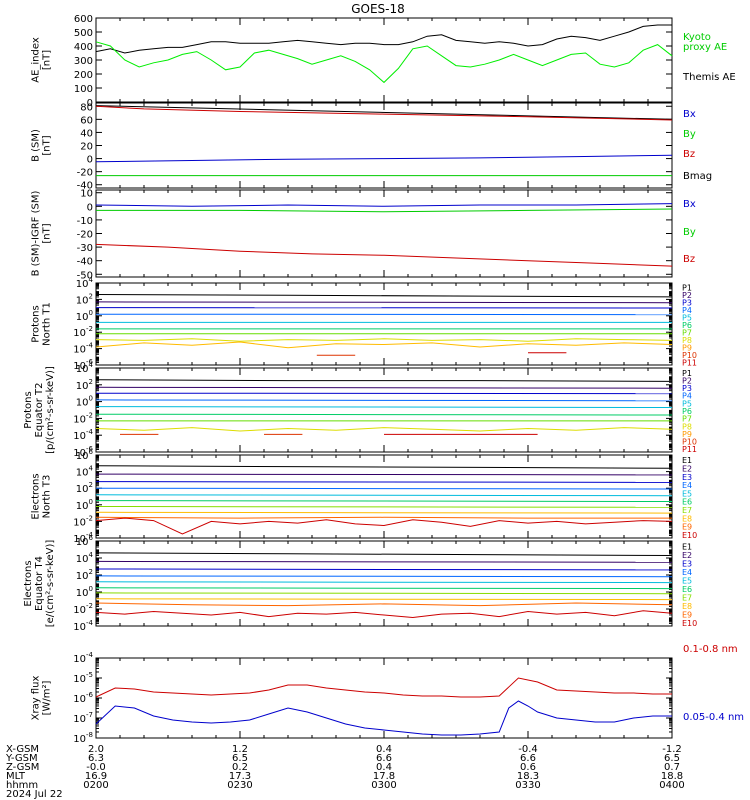 The width and height of the screenshot is (750, 800). I want to click on y-tick-label: 10⁻⁷, so click(83, 718).